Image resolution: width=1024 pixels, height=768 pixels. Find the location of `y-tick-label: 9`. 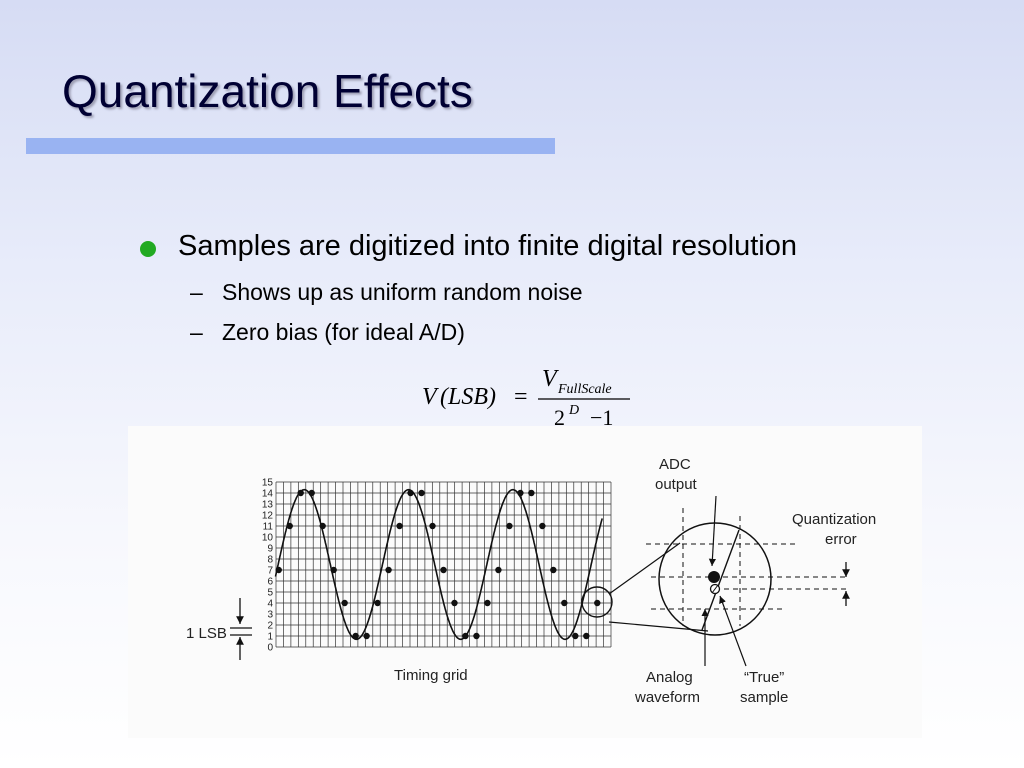

y-tick-label: 9 is located at coordinates (270, 549).